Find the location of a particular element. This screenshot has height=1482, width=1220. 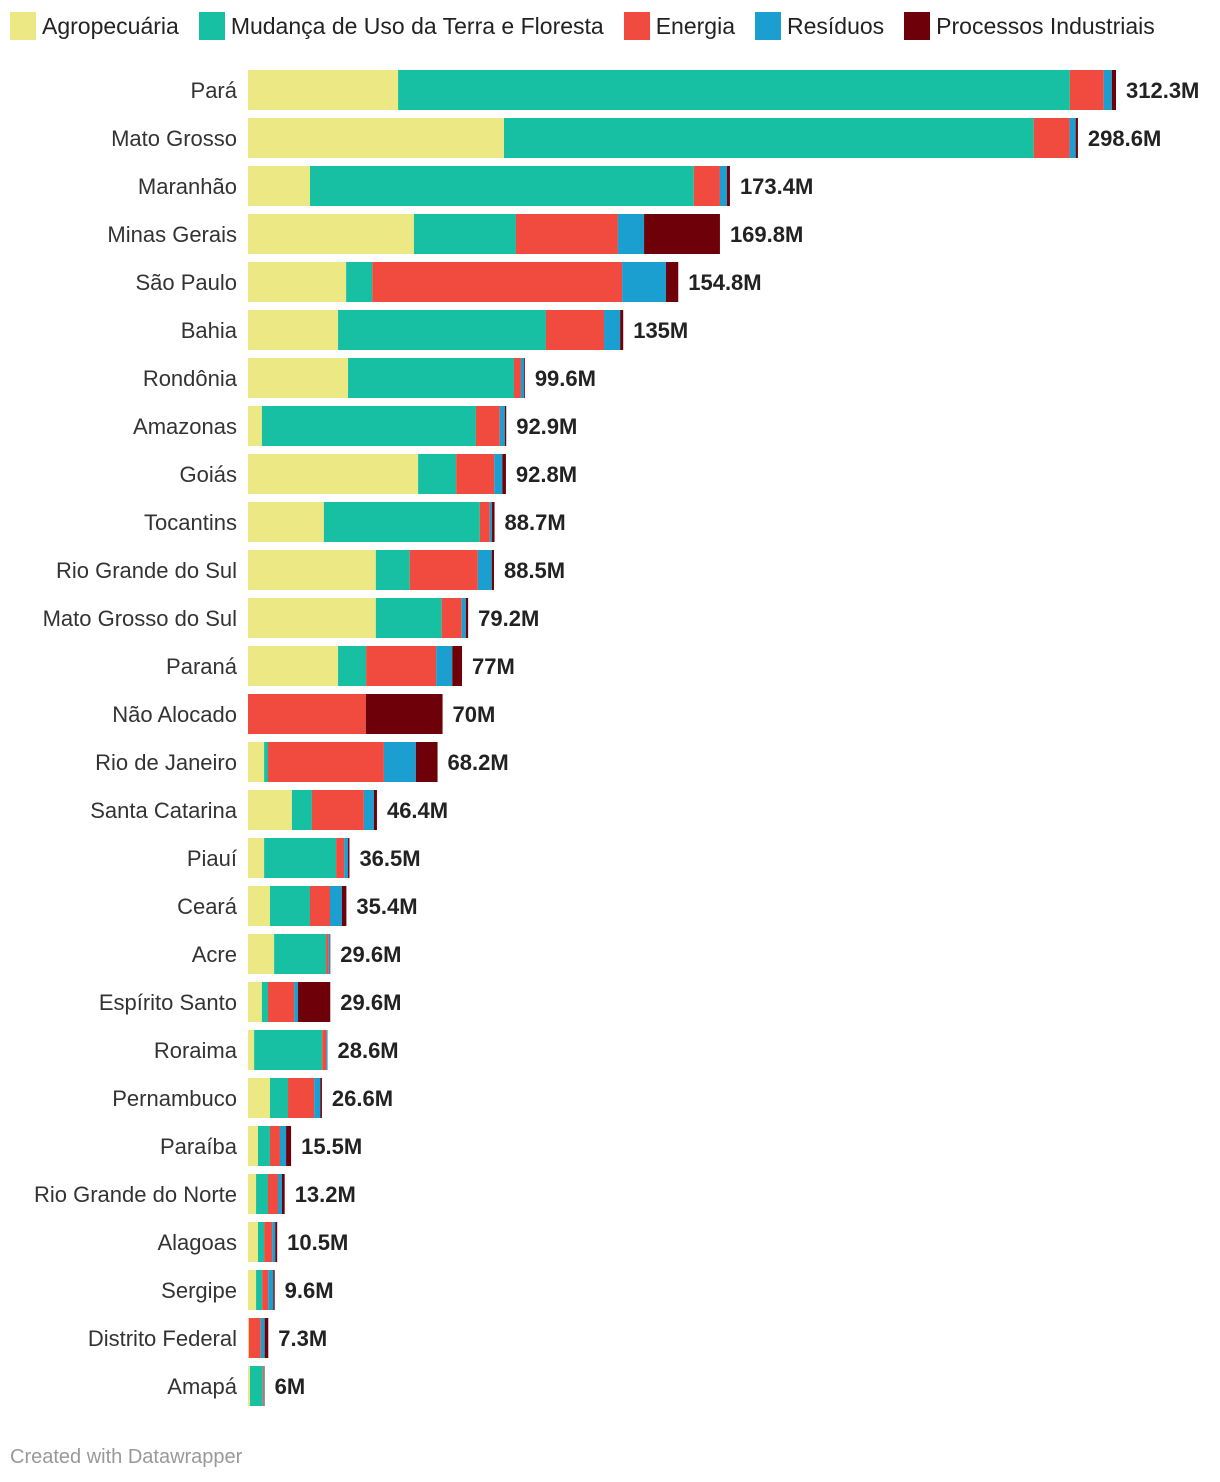

legend-item: Agropecuária is located at coordinates (94, 26).